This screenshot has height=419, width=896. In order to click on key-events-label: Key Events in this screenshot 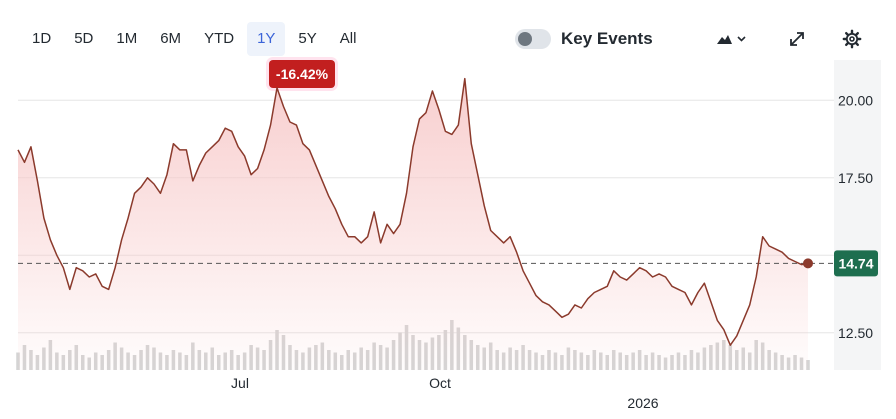, I will do `click(607, 38)`.